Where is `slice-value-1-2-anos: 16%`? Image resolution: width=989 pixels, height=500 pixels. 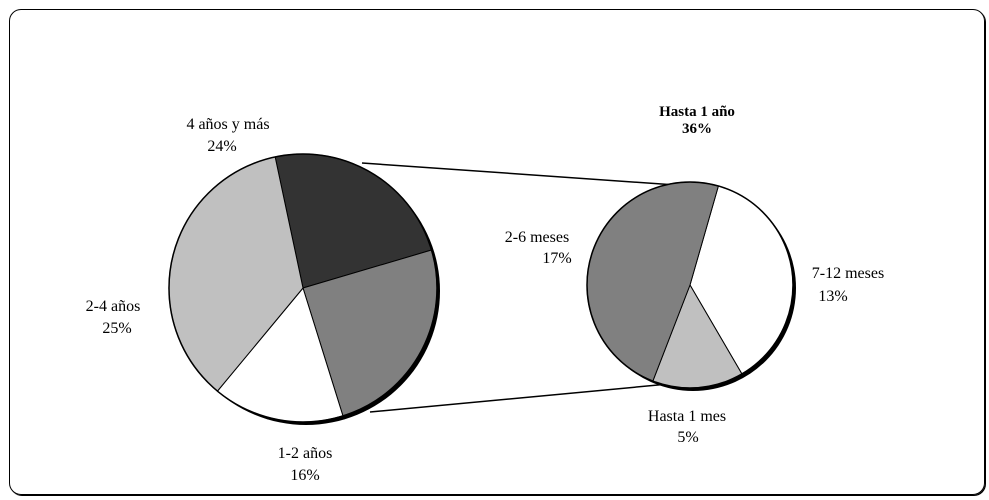
slice-value-1-2-anos: 16% is located at coordinates (304, 475).